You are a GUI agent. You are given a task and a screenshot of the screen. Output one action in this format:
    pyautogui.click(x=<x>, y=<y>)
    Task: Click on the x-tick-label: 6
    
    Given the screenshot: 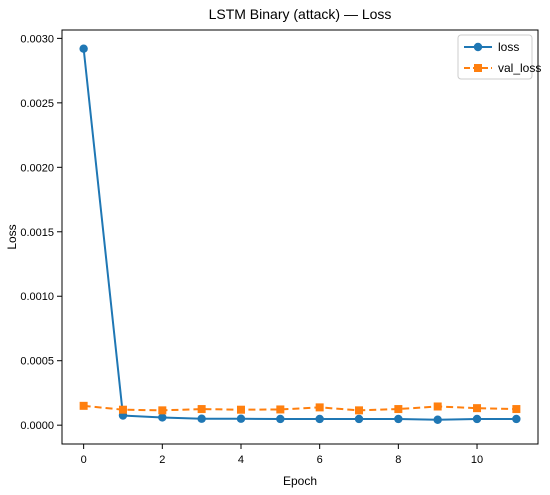 What is the action you would take?
    pyautogui.click(x=320, y=460)
    